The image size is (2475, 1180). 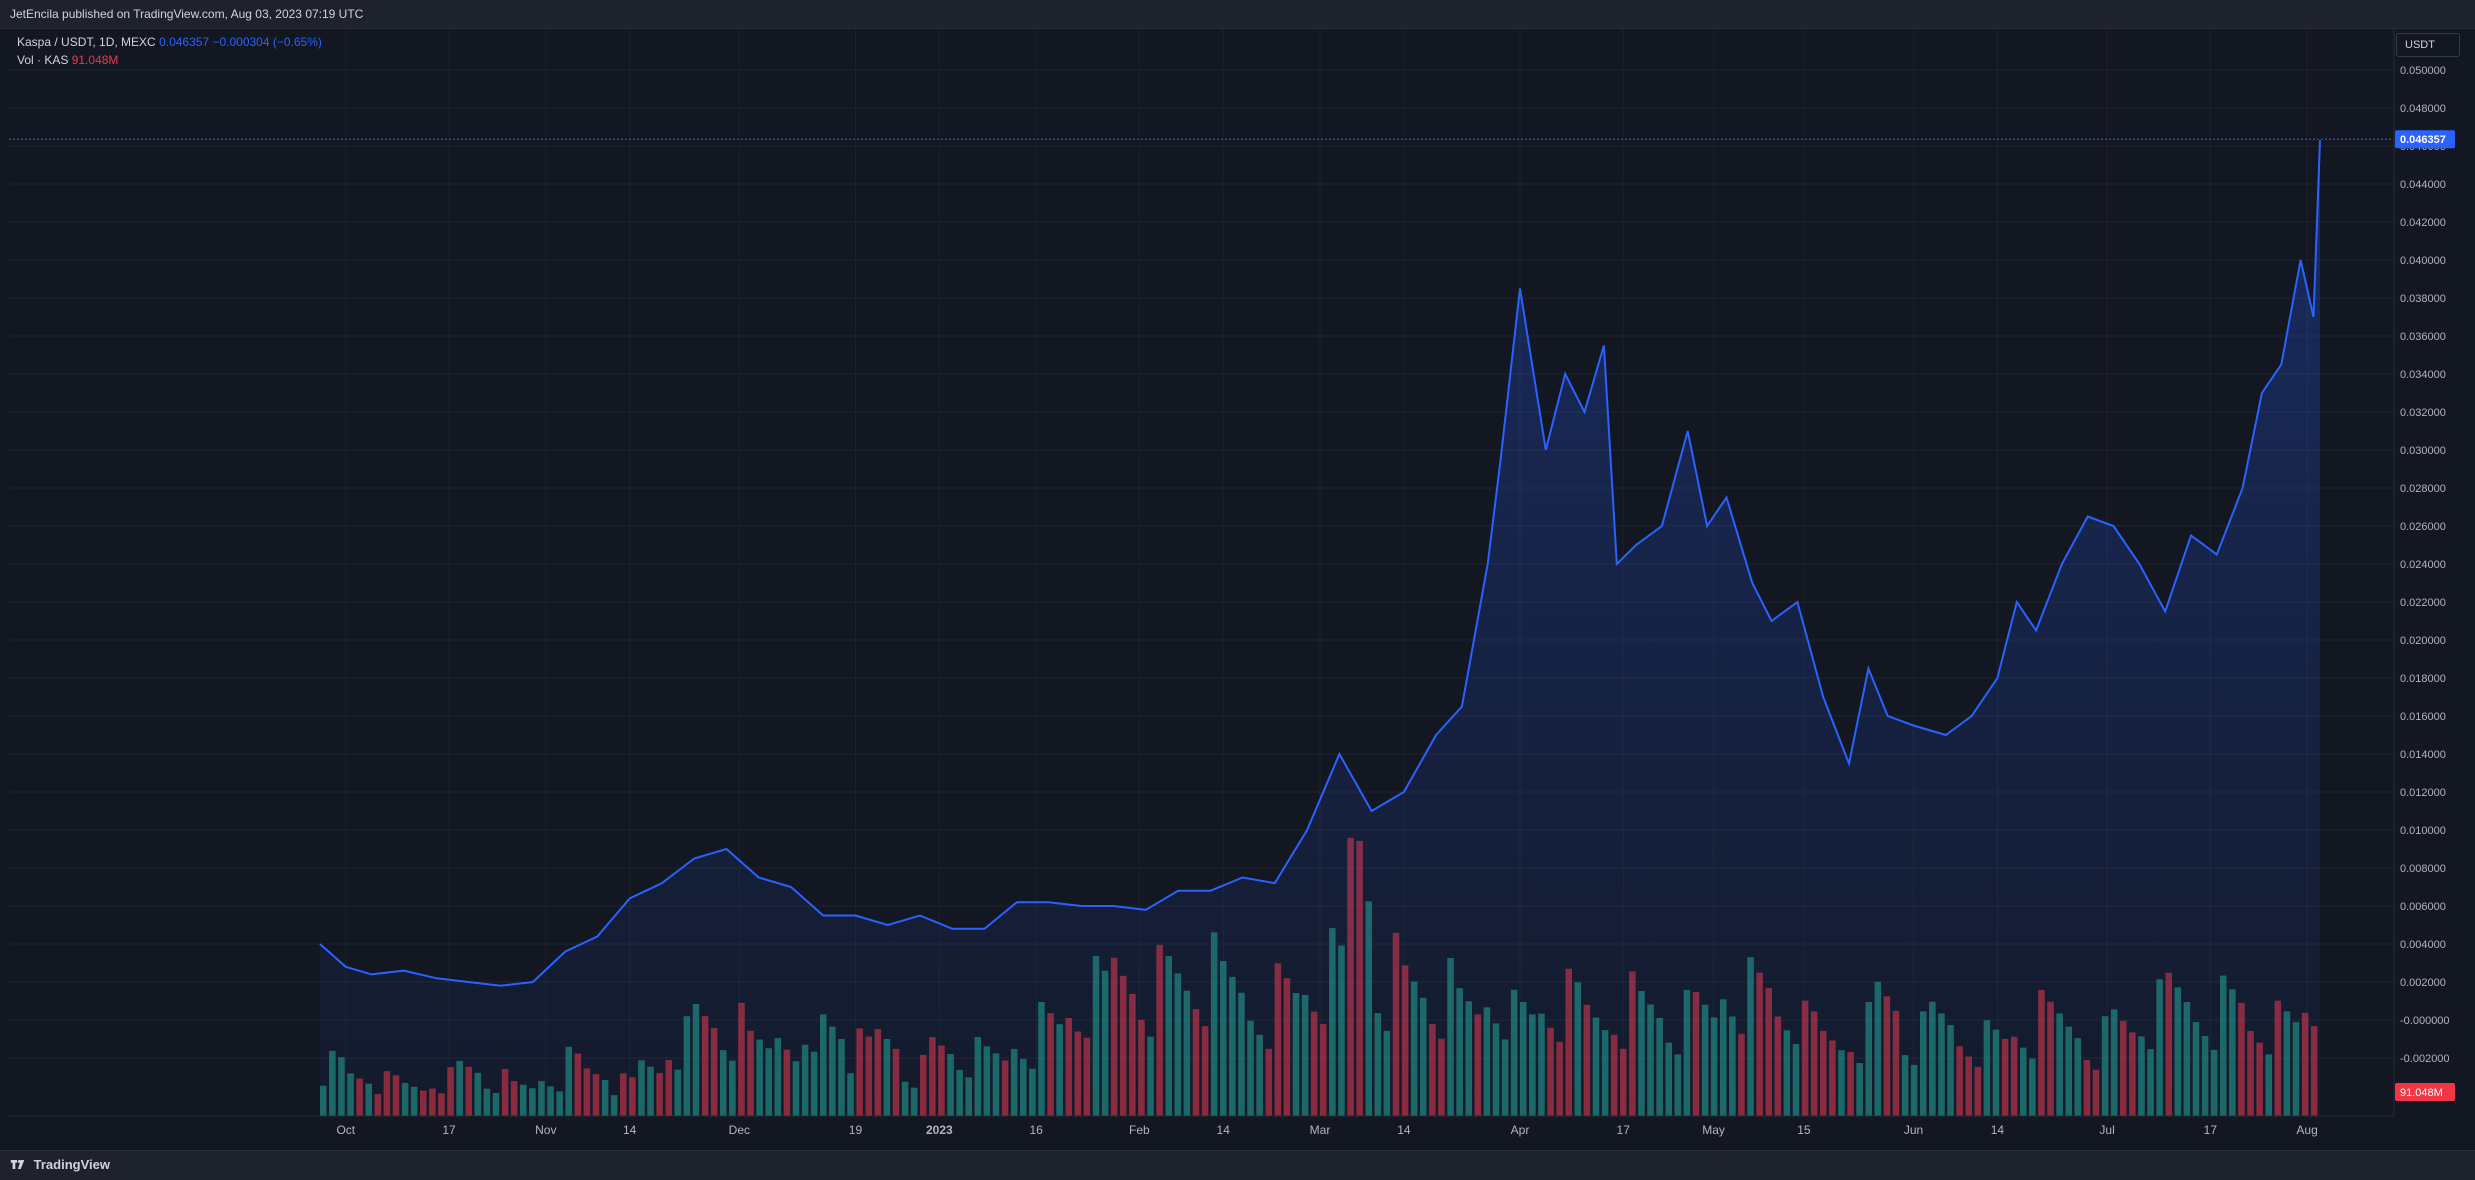 I want to click on y-tick-label: 0.032000, so click(x=2423, y=413).